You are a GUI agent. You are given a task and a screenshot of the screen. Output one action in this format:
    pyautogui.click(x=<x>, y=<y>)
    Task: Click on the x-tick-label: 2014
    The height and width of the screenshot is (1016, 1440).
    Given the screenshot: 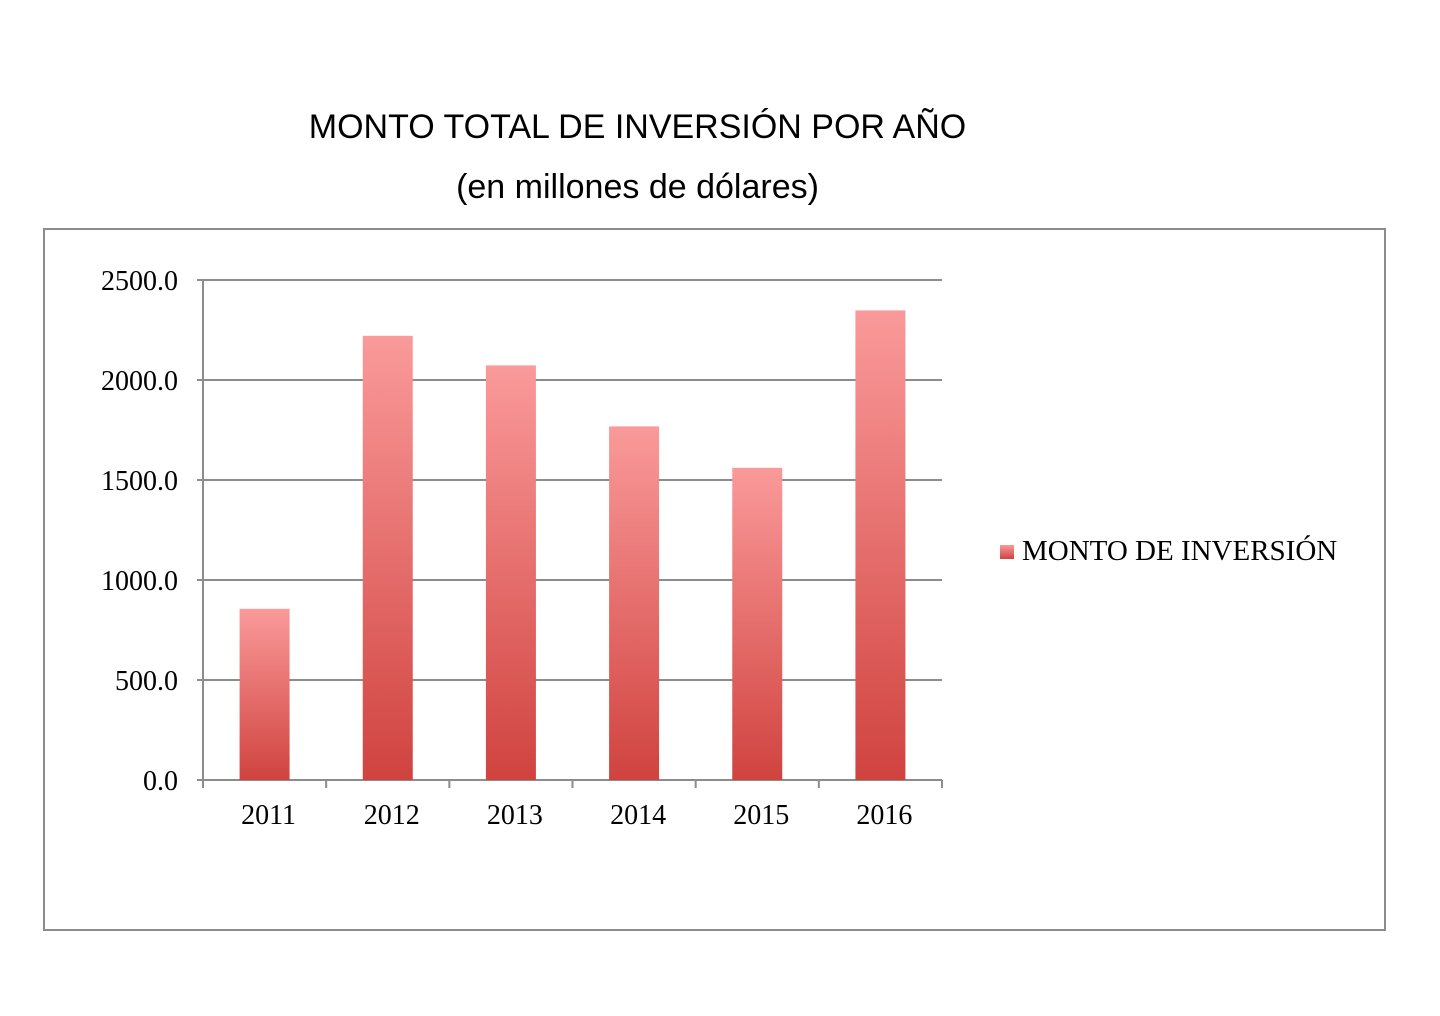 What is the action you would take?
    pyautogui.click(x=638, y=815)
    